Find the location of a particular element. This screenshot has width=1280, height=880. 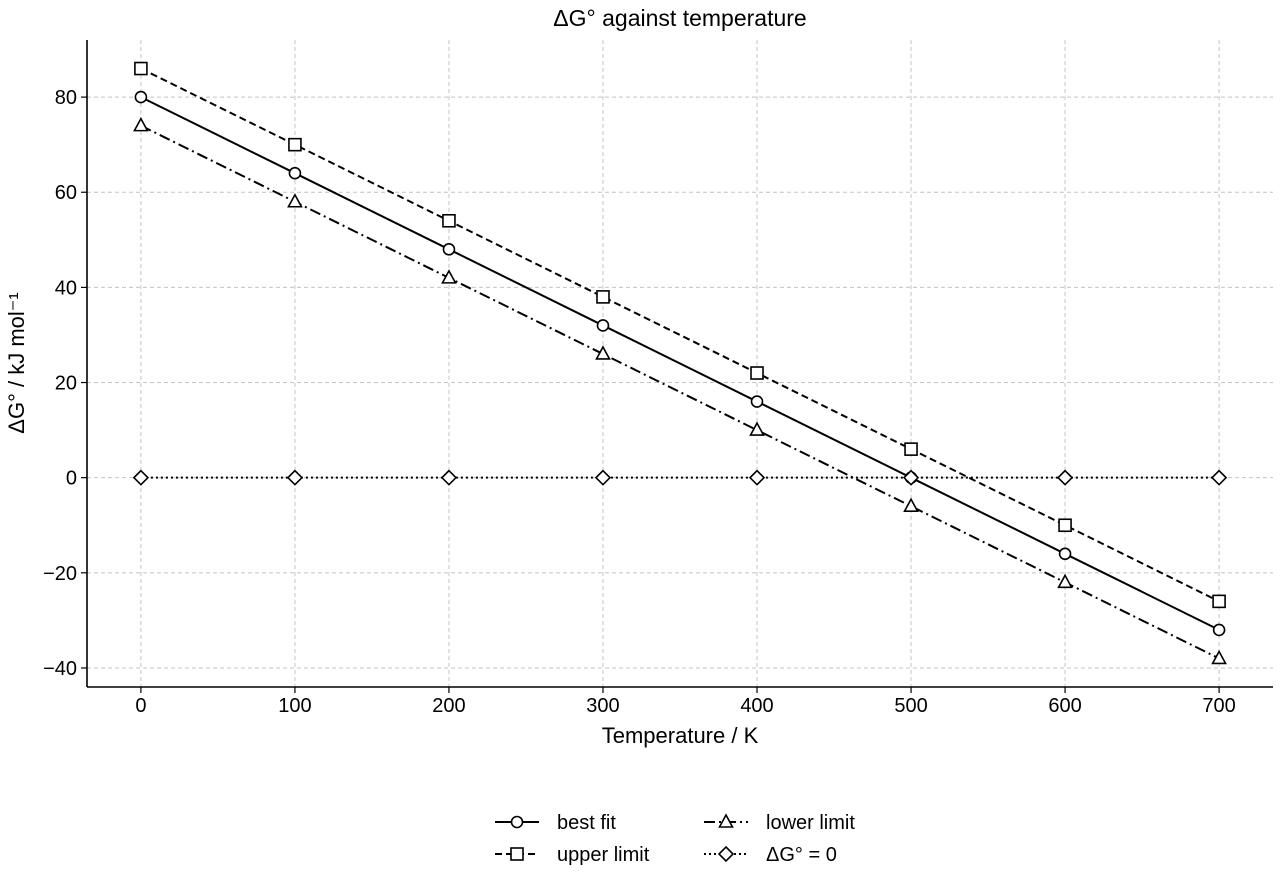

x-tick-label: 500 is located at coordinates (910, 706).